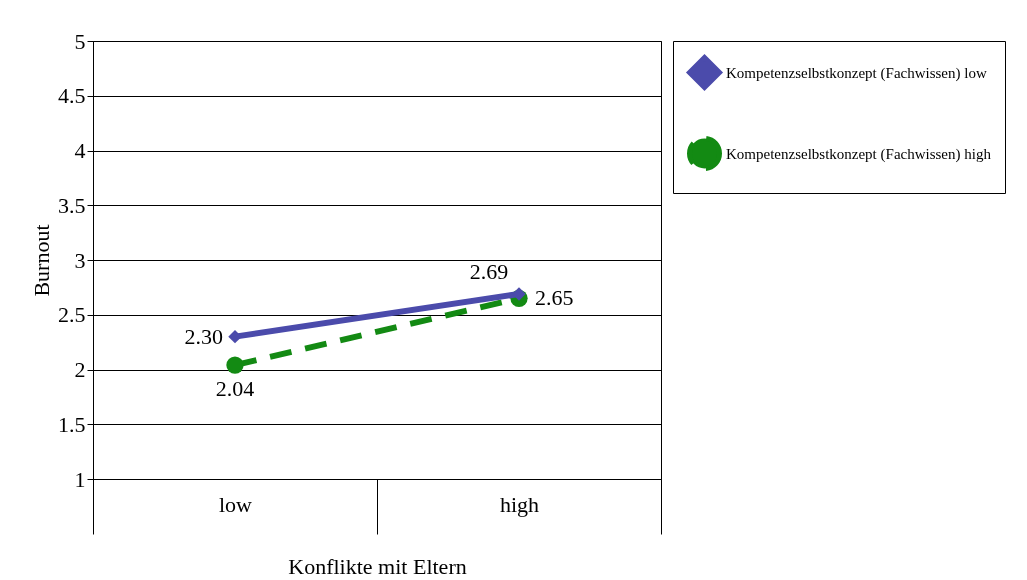  I want to click on y-tick-label: 2, so click(80, 369).